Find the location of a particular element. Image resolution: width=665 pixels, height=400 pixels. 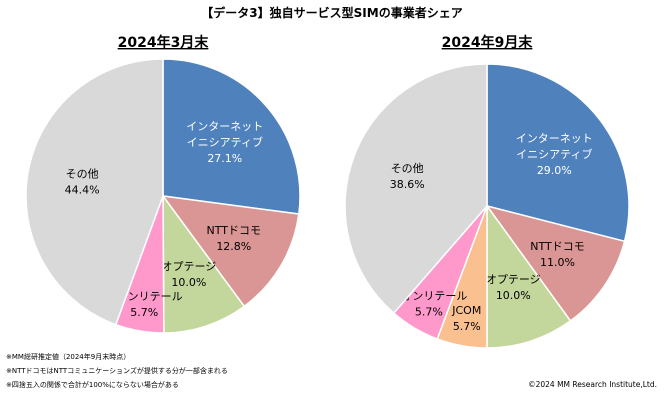

slice-value-label: 11.0% is located at coordinates (557, 262).